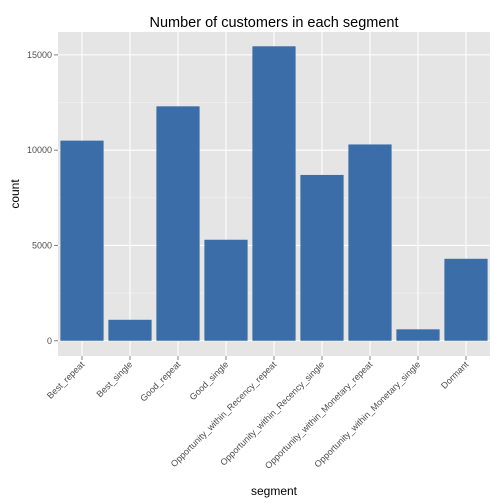  I want to click on y-tick-label: 10000, so click(39, 150).